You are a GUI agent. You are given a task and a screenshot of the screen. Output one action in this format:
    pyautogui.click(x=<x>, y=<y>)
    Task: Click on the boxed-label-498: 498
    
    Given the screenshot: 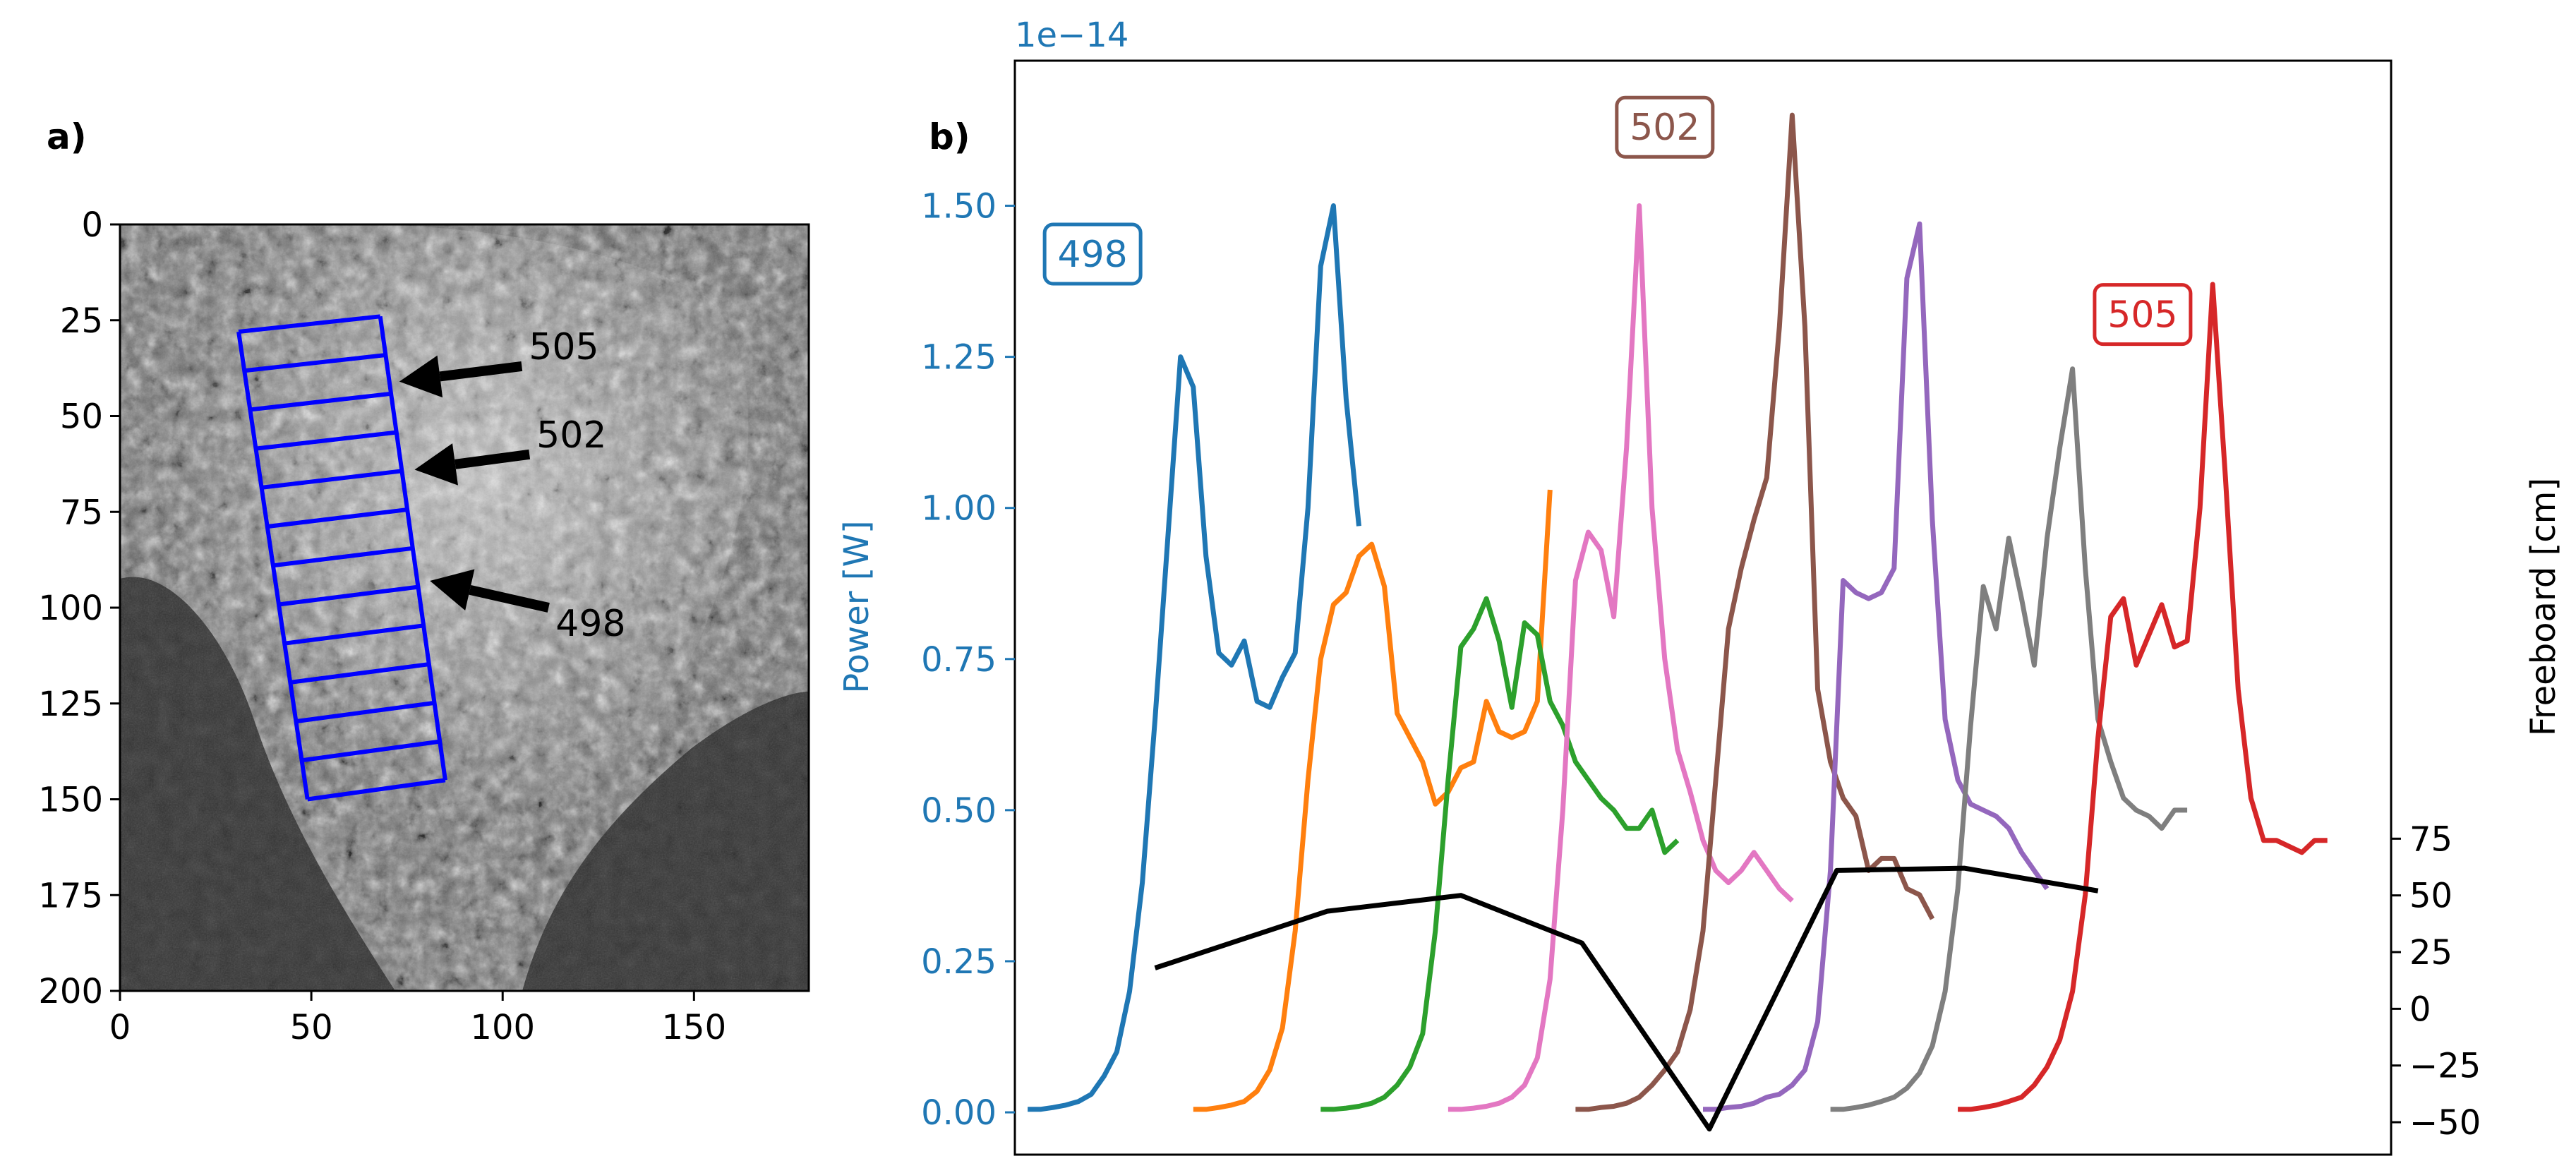 What is the action you would take?
    pyautogui.click(x=1093, y=255)
    